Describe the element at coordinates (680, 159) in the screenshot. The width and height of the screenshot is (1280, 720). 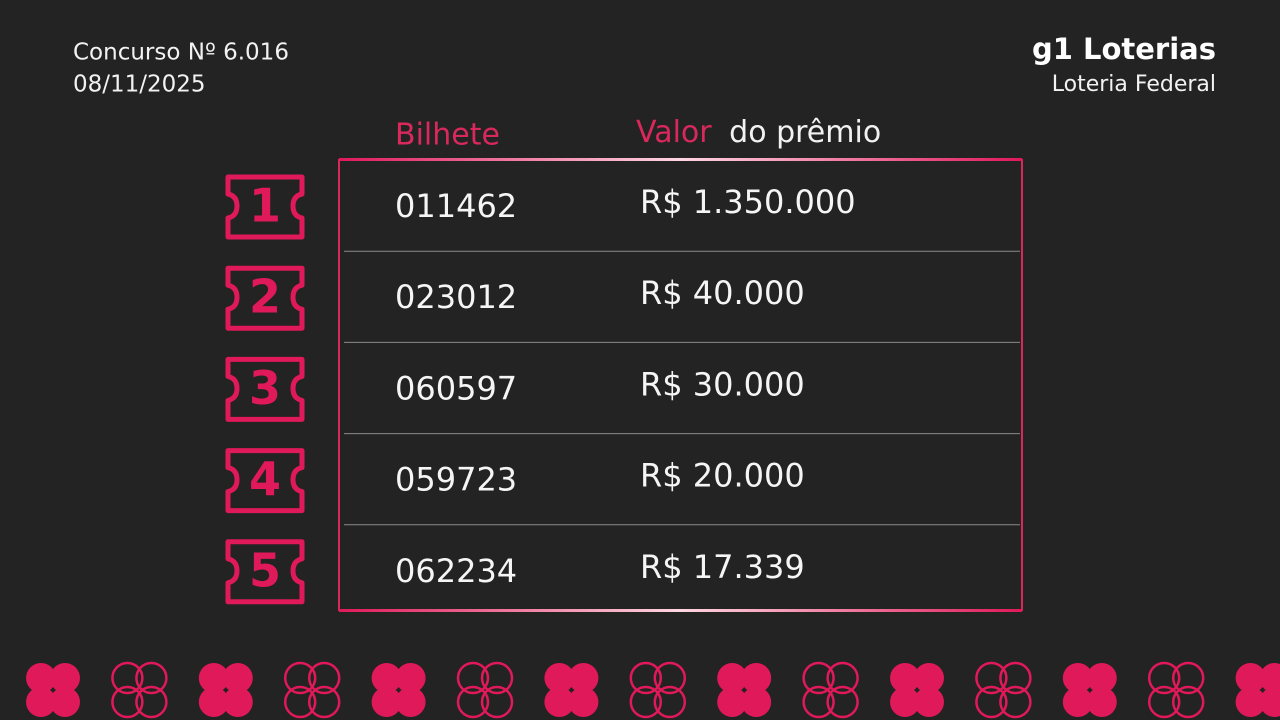
I see `table-top-glow` at that location.